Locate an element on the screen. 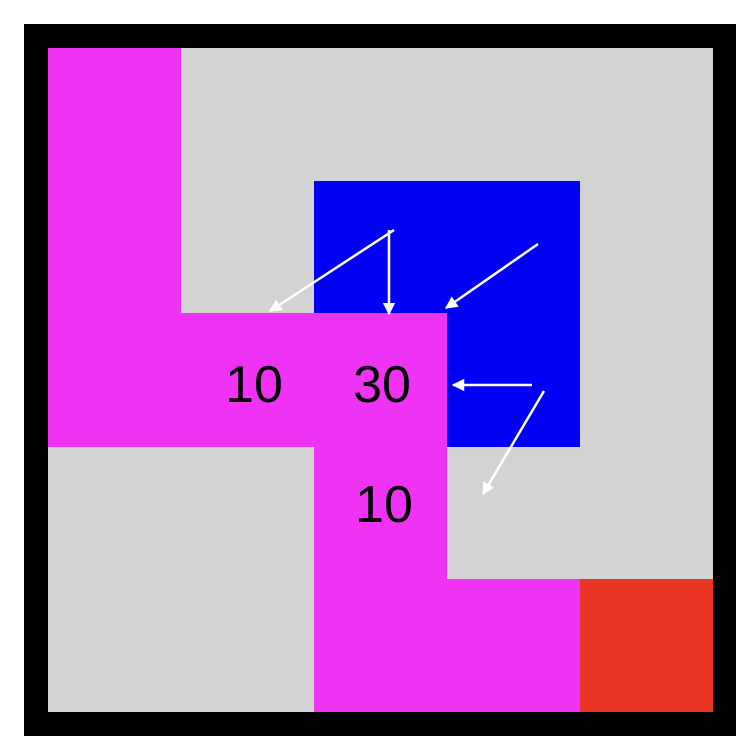 This screenshot has width=742, height=752. value-label-center: 30 is located at coordinates (382, 385).